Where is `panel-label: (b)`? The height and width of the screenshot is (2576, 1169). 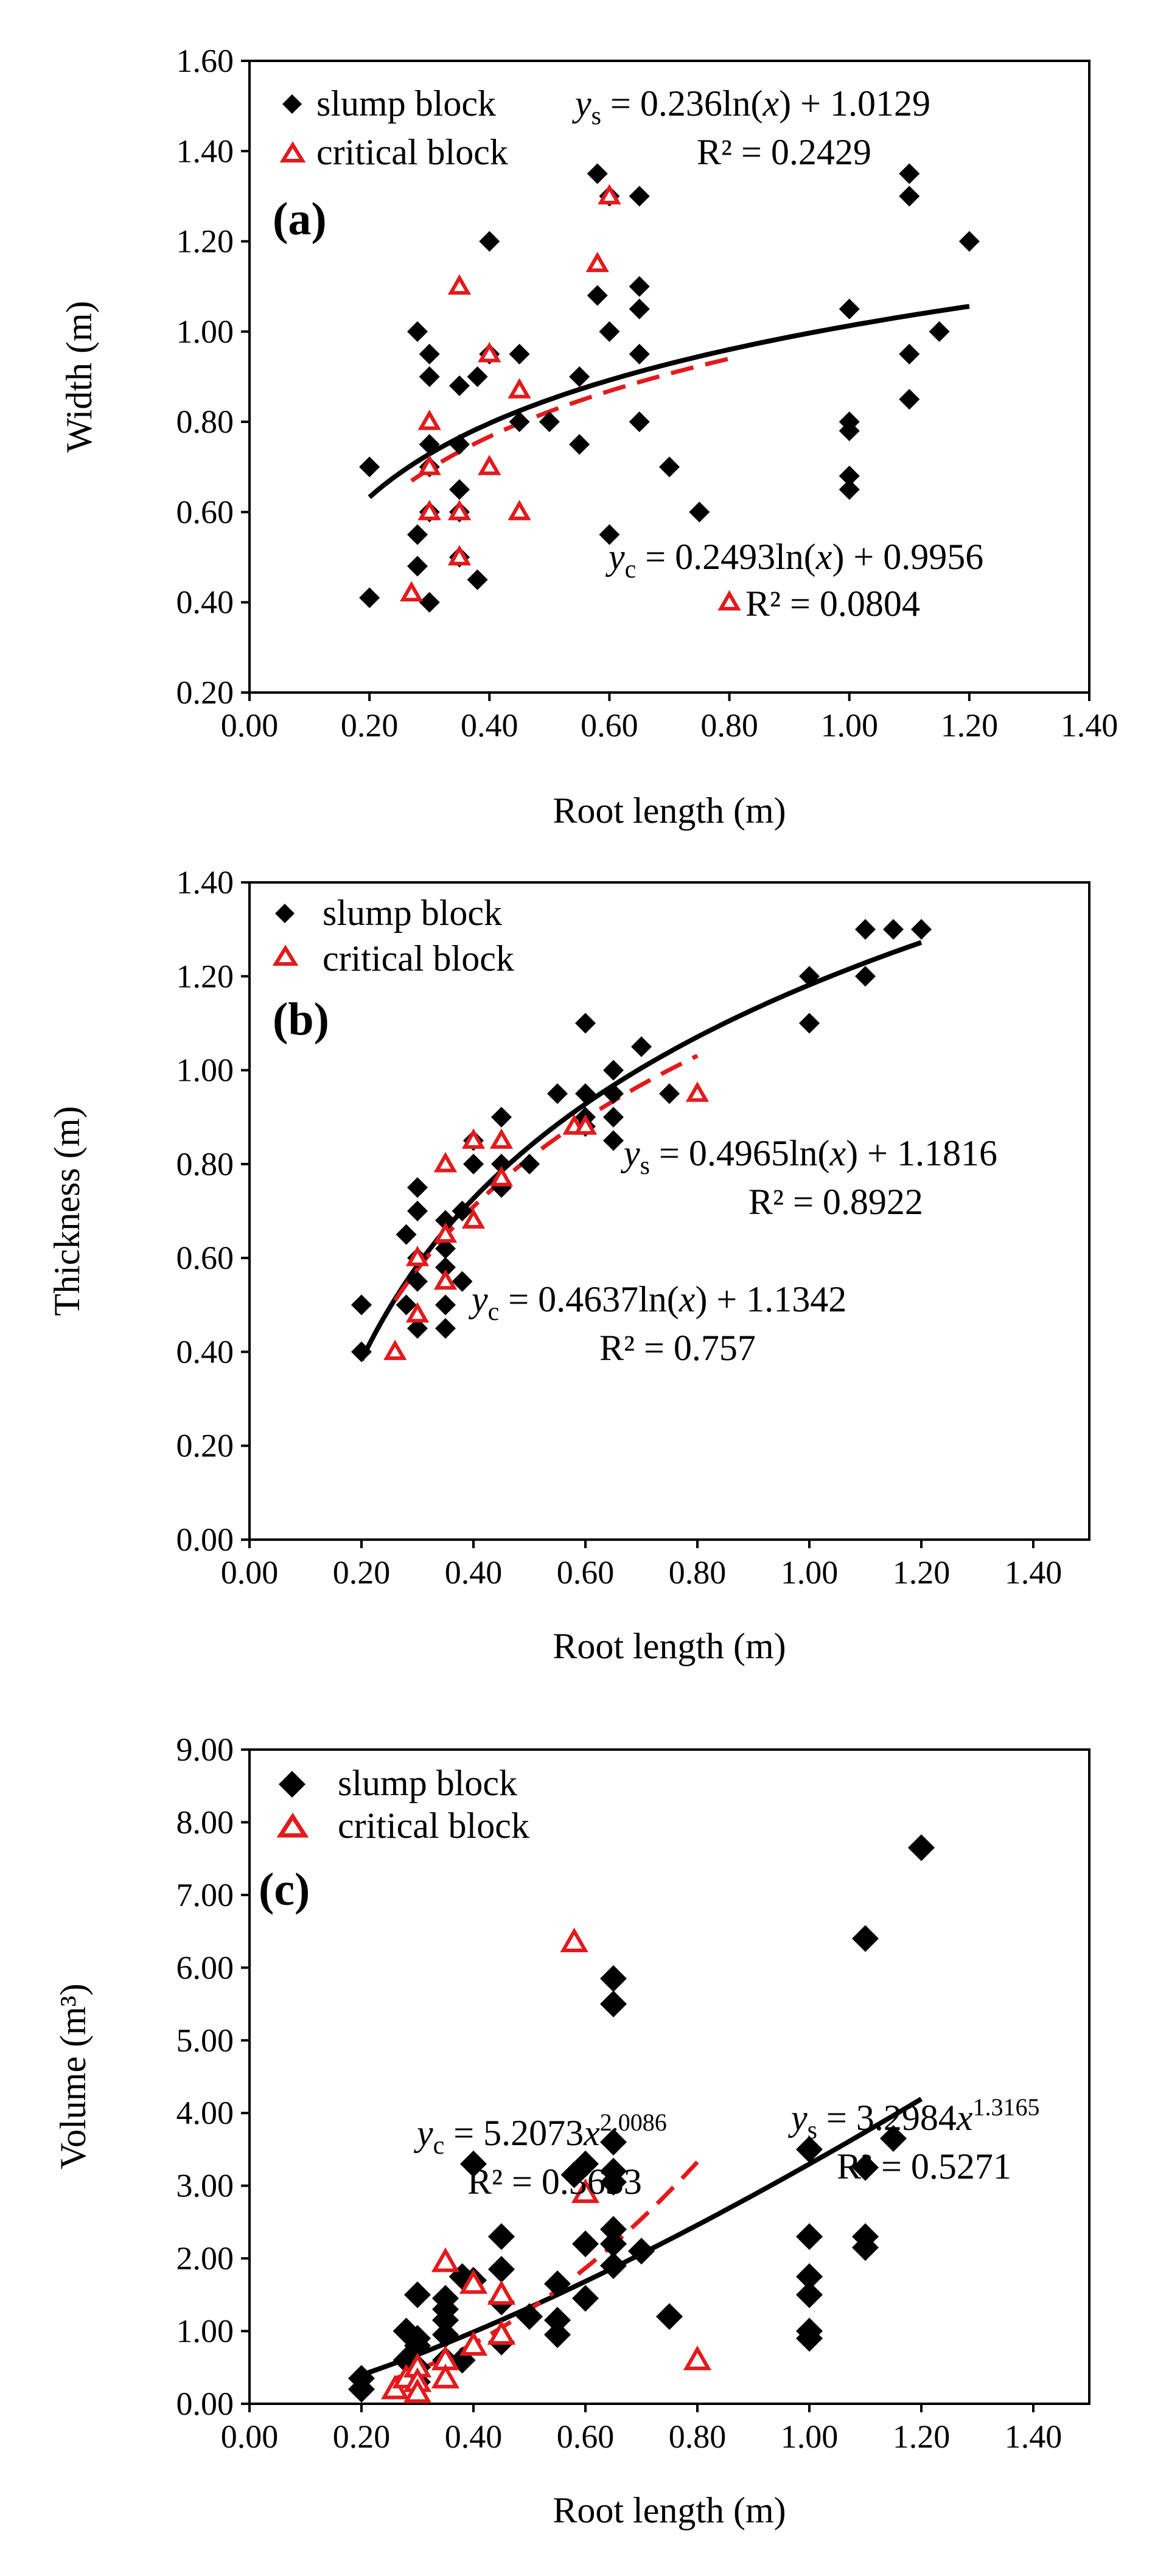
panel-label: (b) is located at coordinates (301, 1019).